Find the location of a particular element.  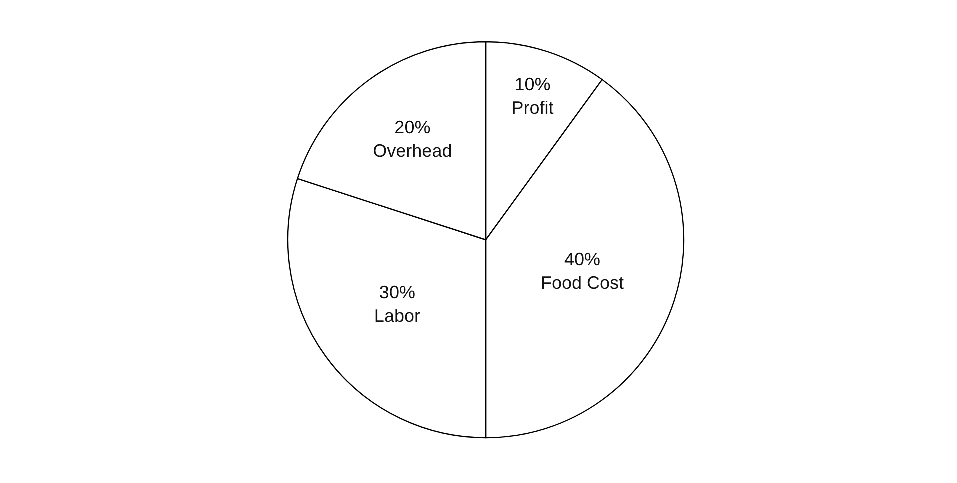

slice-label: Food Cost is located at coordinates (582, 283).